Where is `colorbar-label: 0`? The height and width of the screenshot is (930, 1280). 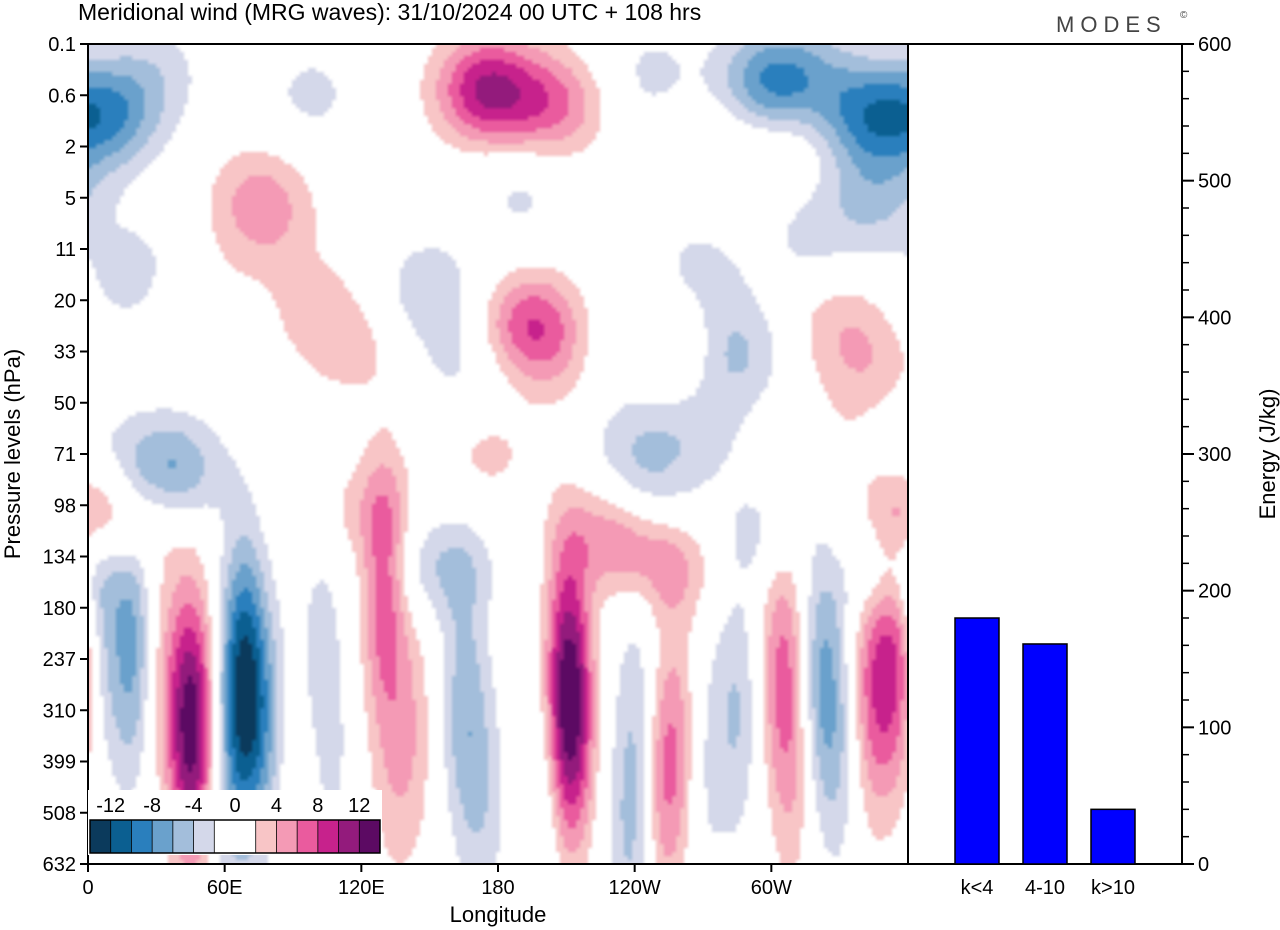
colorbar-label: 0 is located at coordinates (234, 806).